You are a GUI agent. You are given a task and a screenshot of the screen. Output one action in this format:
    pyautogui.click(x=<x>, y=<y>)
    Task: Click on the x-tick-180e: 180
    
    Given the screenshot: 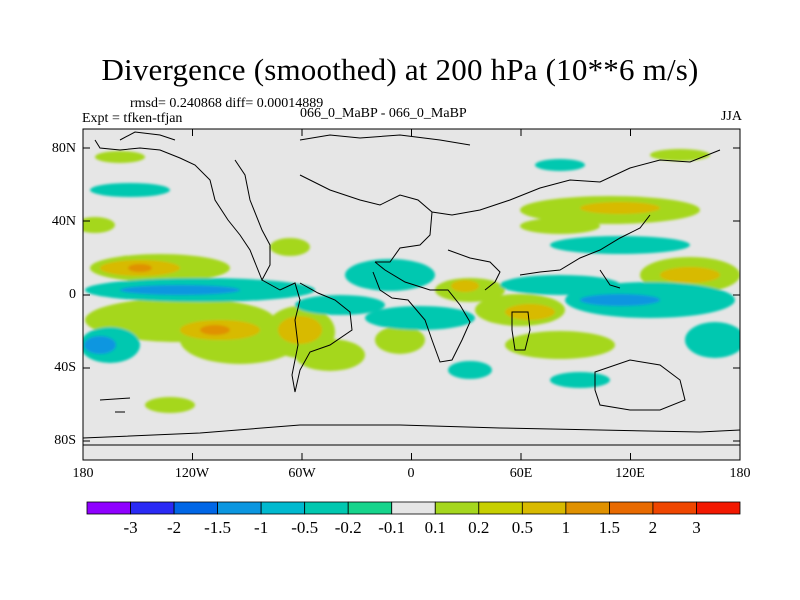 What is the action you would take?
    pyautogui.click(x=740, y=473)
    